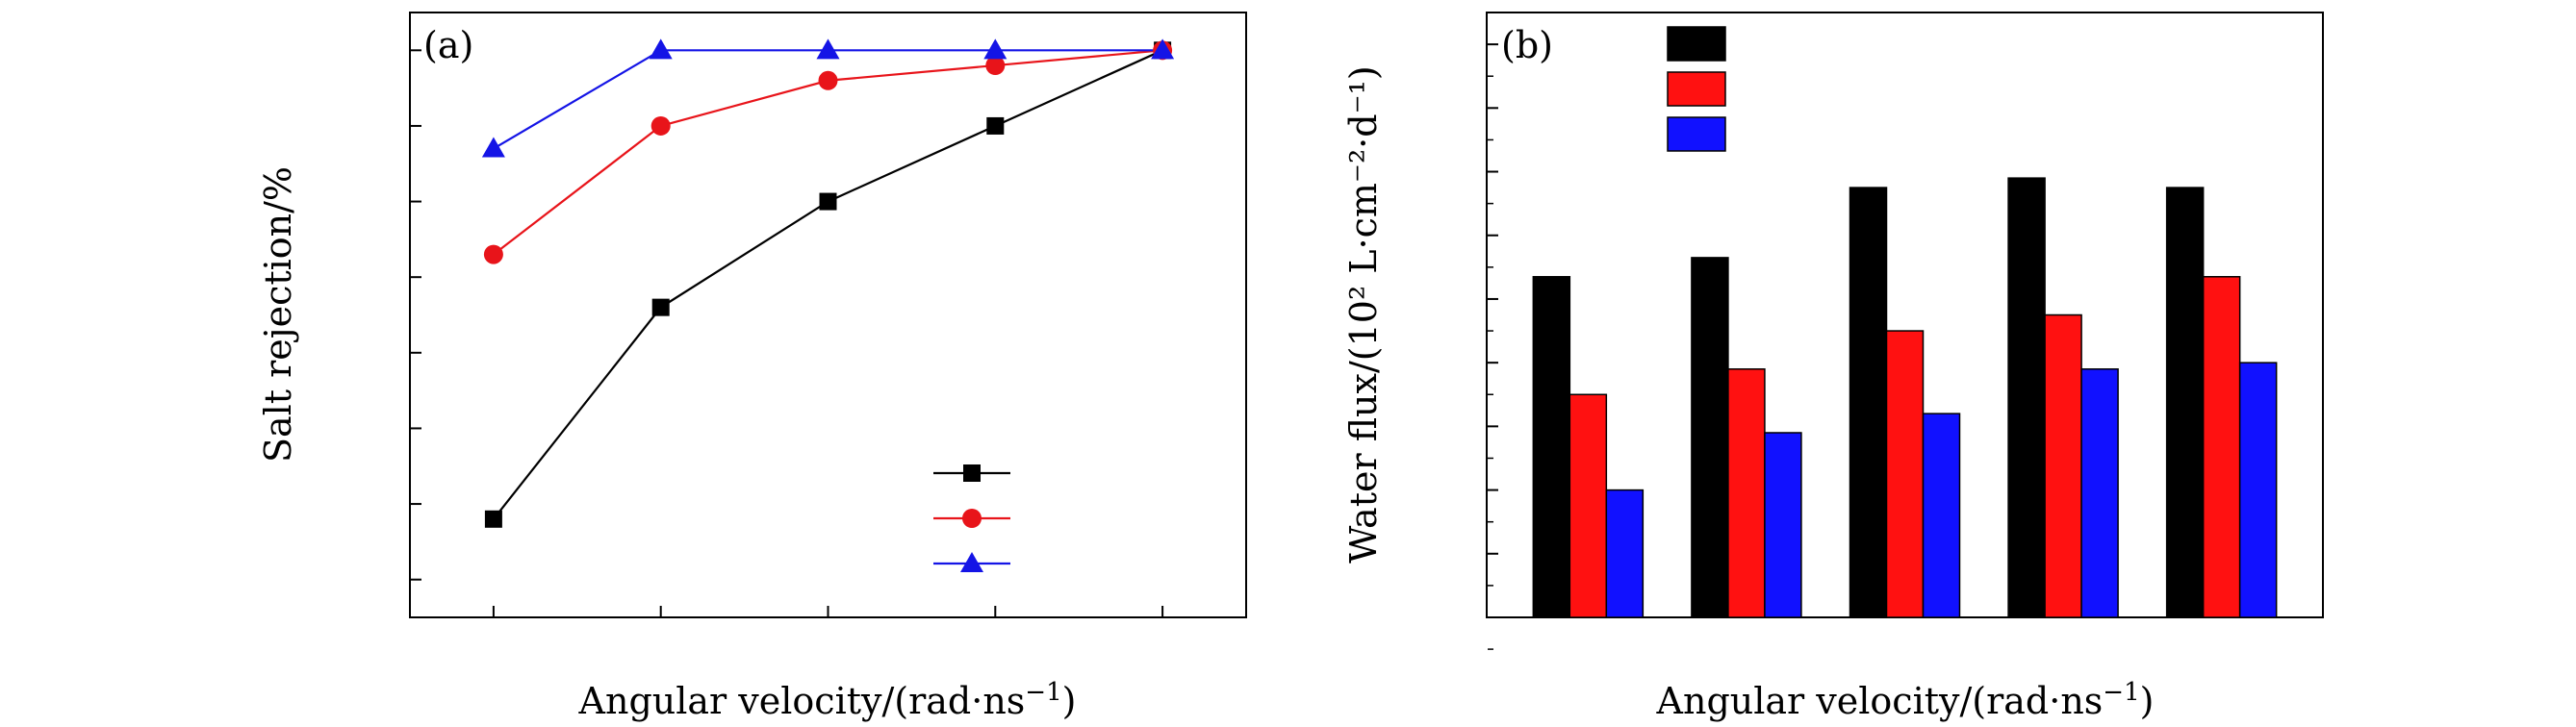 This screenshot has width=2576, height=727. I want to click on chart-b-panel-label: (b), so click(1527, 45).